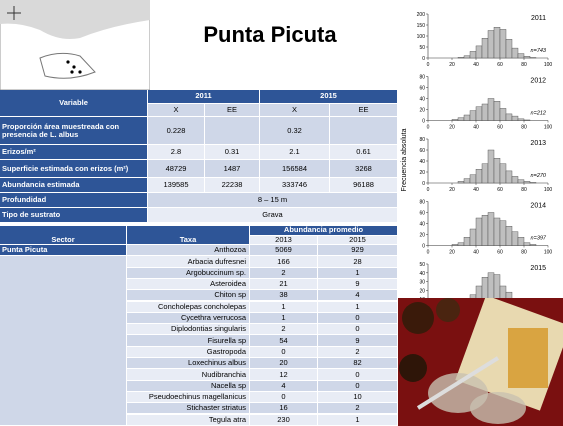 The height and width of the screenshot is (426, 563). What do you see at coordinates (480, 362) in the screenshot?
I see `photo` at bounding box center [480, 362].